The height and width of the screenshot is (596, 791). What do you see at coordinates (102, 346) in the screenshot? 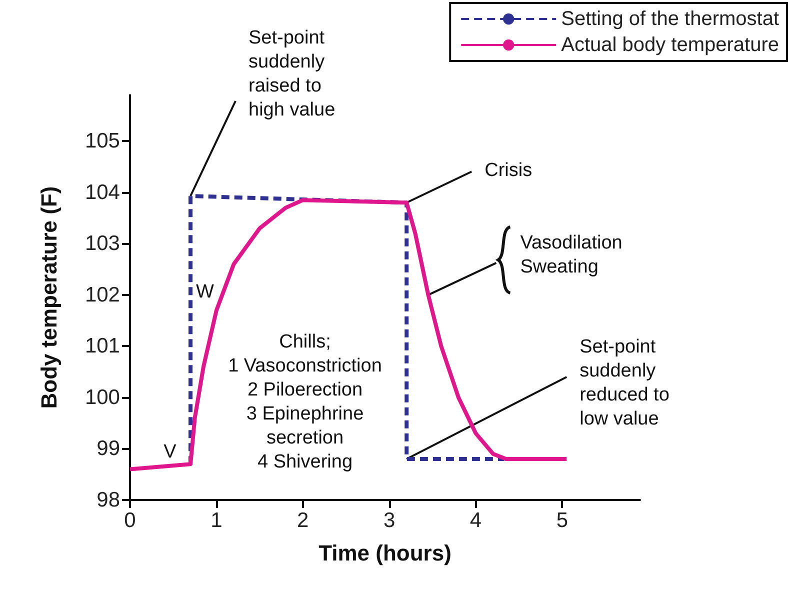
I see `y-tick-label: 101` at bounding box center [102, 346].